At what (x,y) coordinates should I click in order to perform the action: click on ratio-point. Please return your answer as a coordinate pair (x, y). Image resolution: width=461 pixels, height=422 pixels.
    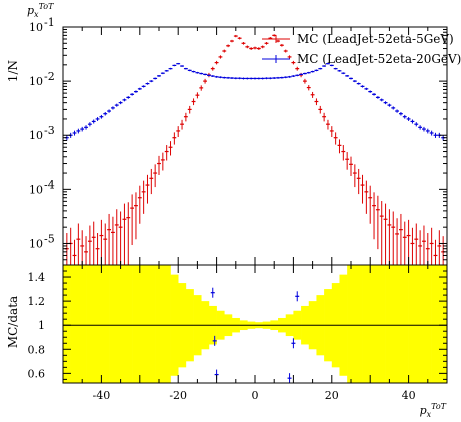
    Looking at the image, I should click on (297, 296).